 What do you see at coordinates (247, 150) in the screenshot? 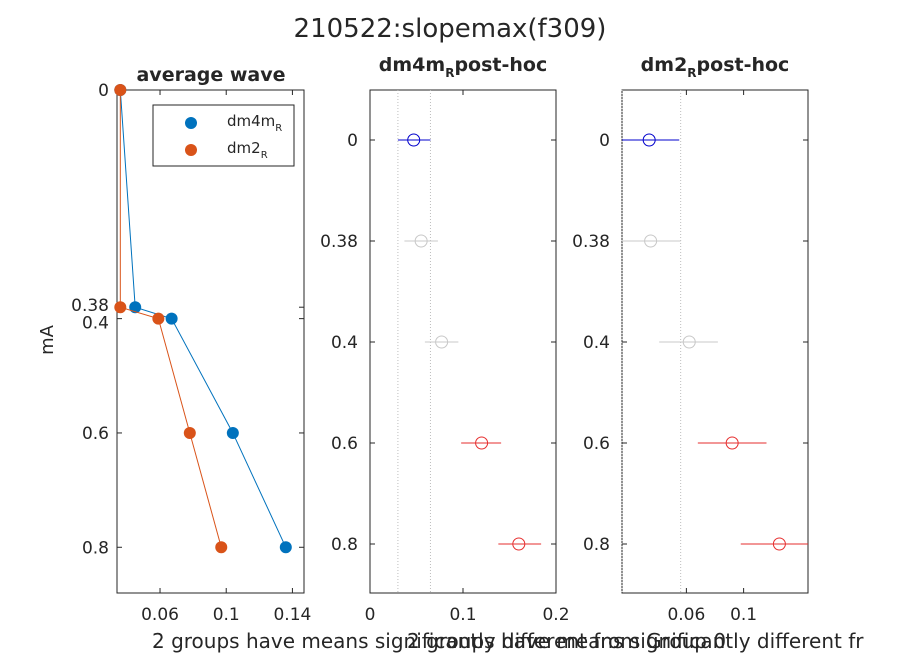
I see `legend-label-dm2: dm2R` at bounding box center [247, 150].